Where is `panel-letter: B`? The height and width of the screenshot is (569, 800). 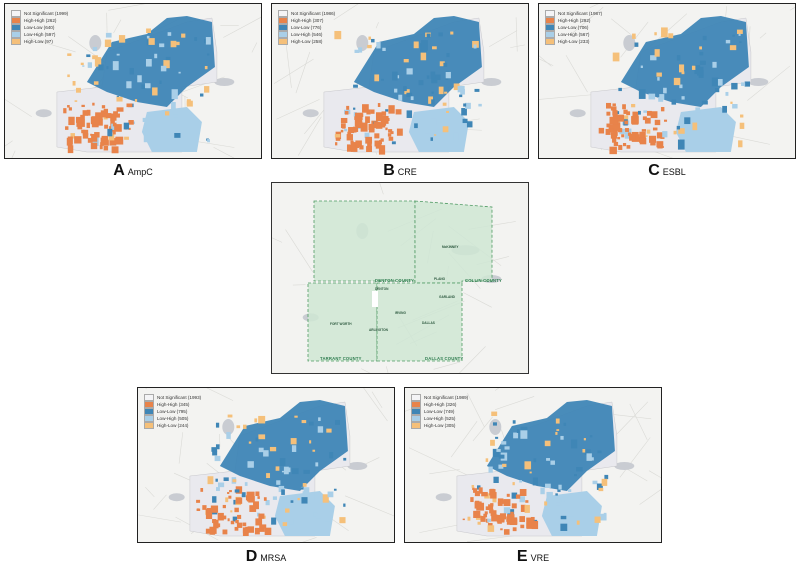 panel-letter: B is located at coordinates (389, 170).